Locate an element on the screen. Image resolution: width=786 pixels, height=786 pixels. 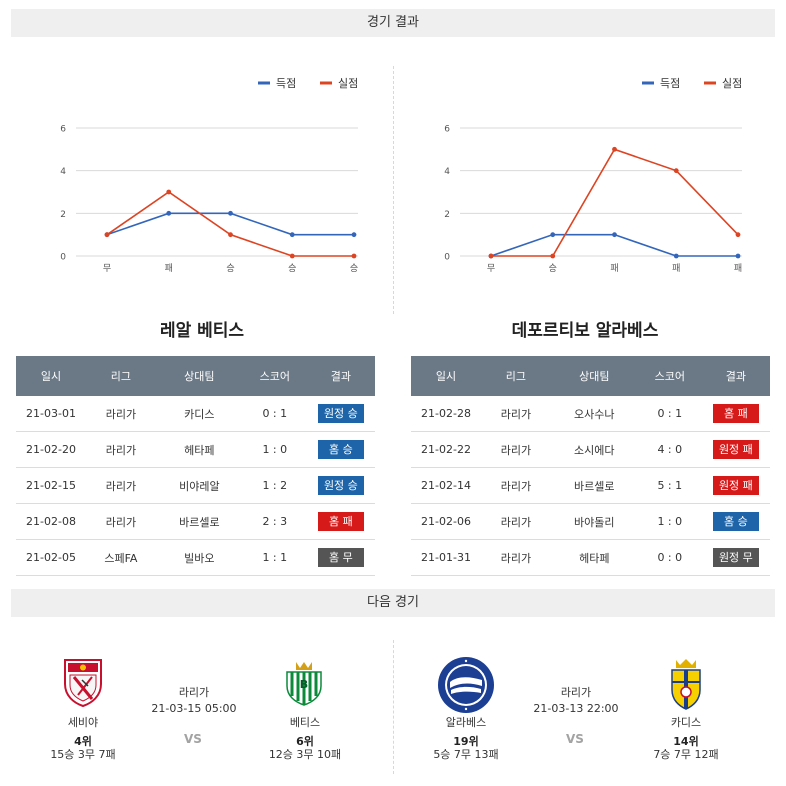
cadiz-crest-icon is located at coordinates (686, 684).